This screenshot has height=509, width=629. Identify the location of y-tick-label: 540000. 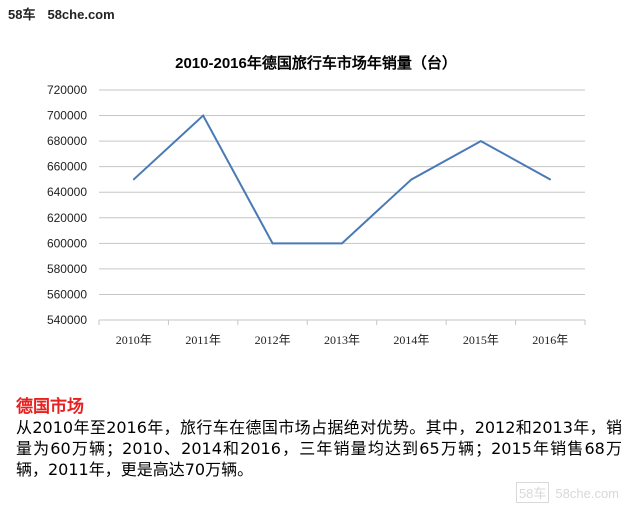
(67, 320).